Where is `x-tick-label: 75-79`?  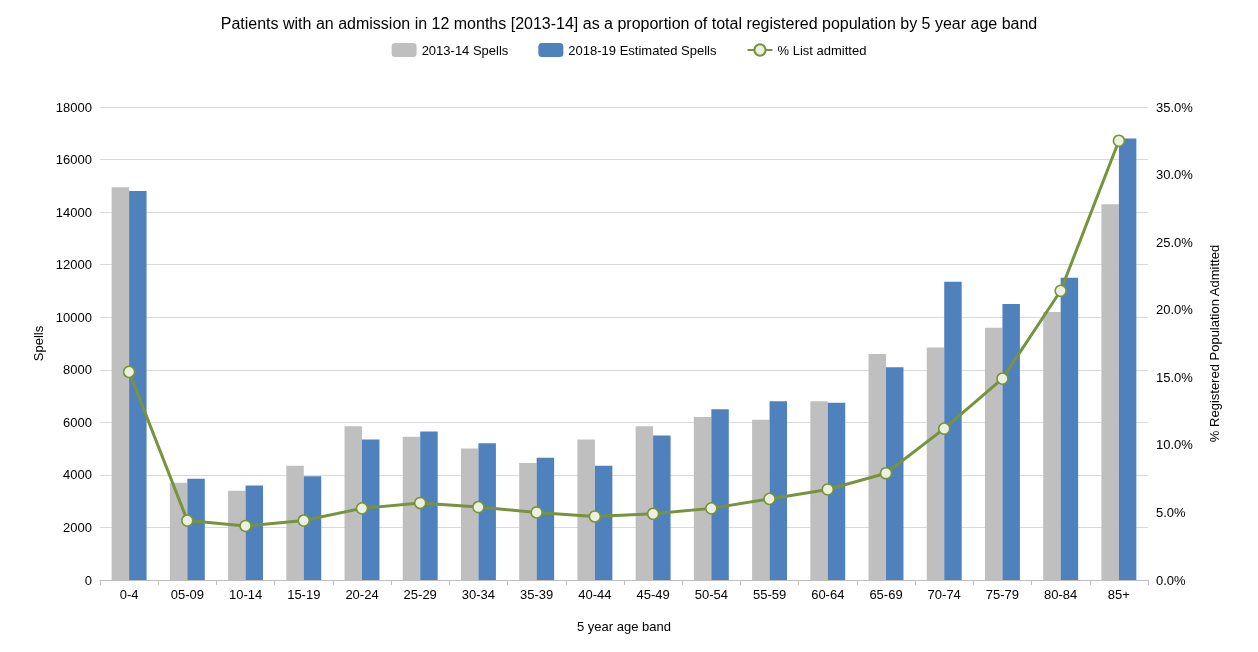 x-tick-label: 75-79 is located at coordinates (1002, 594).